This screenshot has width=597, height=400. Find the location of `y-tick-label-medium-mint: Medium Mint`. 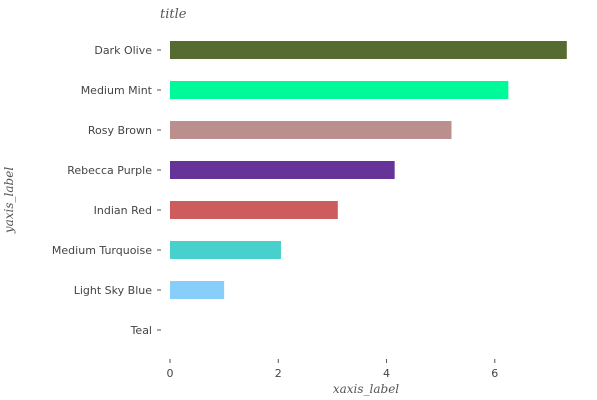

y-tick-label-medium-mint: Medium Mint is located at coordinates (117, 90).